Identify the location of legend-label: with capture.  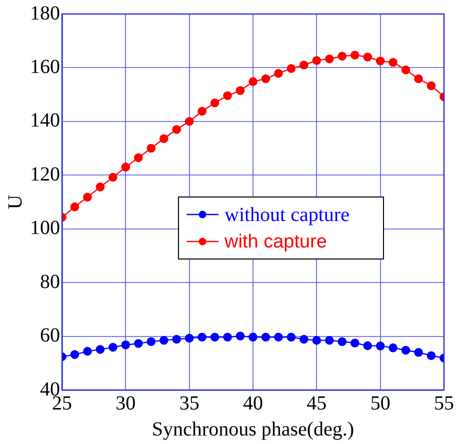
(275, 242).